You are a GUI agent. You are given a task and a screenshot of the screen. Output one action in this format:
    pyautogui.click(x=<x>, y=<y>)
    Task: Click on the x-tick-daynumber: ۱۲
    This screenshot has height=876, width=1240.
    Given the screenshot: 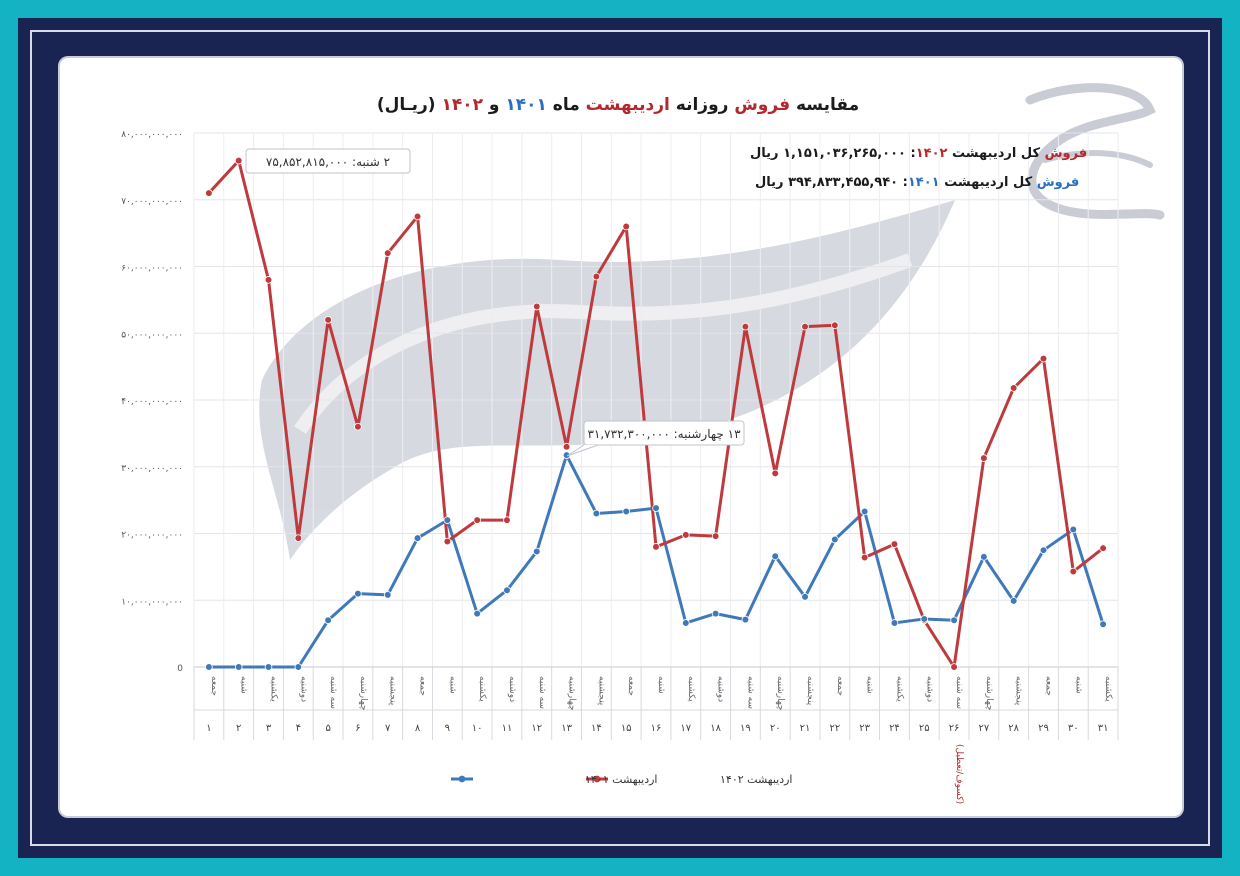 What is the action you would take?
    pyautogui.click(x=536, y=728)
    